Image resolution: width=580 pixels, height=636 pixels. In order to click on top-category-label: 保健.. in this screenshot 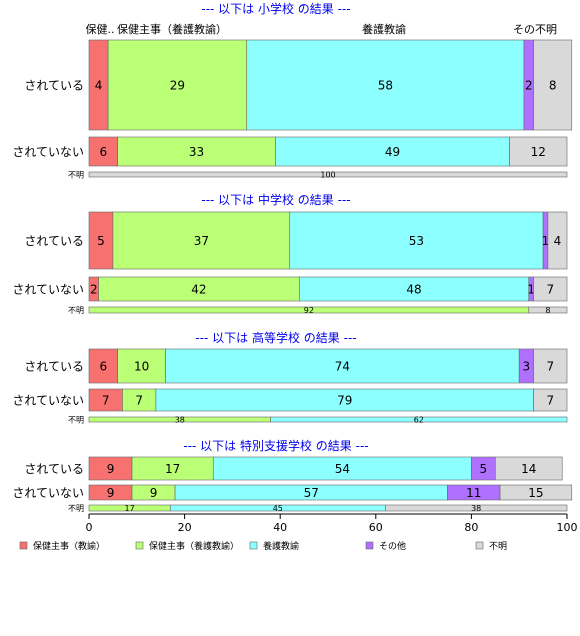, I will do `click(100, 29)`.